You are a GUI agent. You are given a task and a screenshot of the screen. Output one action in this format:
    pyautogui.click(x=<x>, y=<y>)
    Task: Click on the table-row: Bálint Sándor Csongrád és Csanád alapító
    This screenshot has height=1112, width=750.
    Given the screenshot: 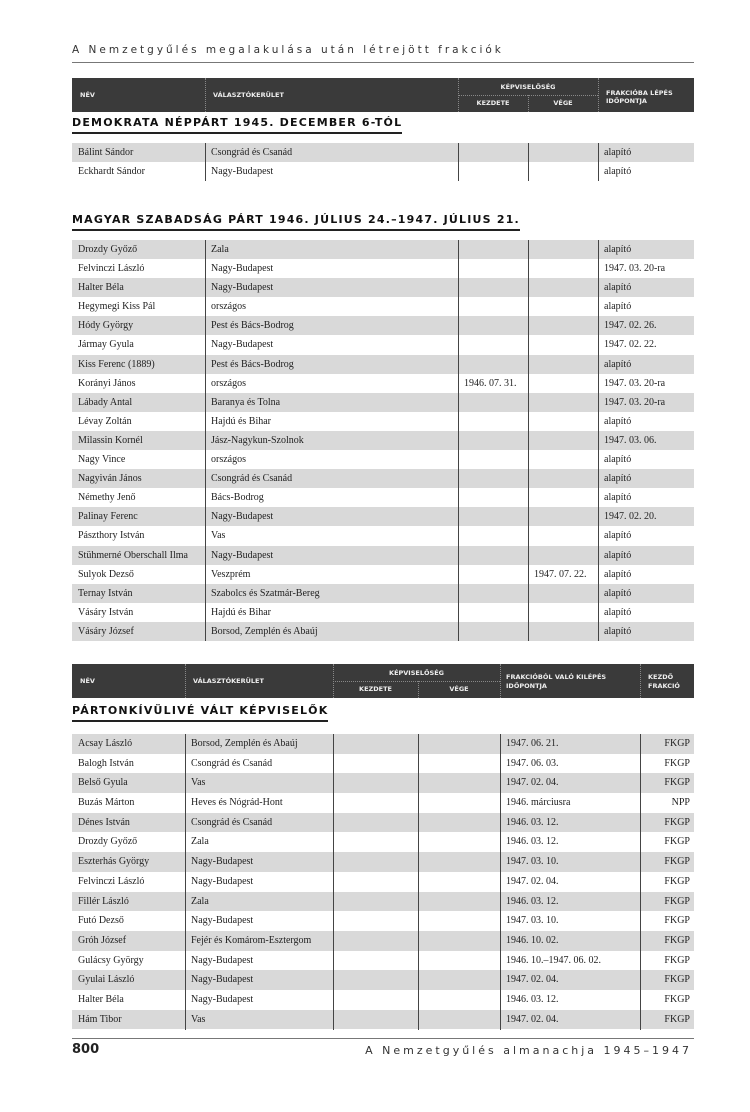 What is the action you would take?
    pyautogui.click(x=383, y=152)
    